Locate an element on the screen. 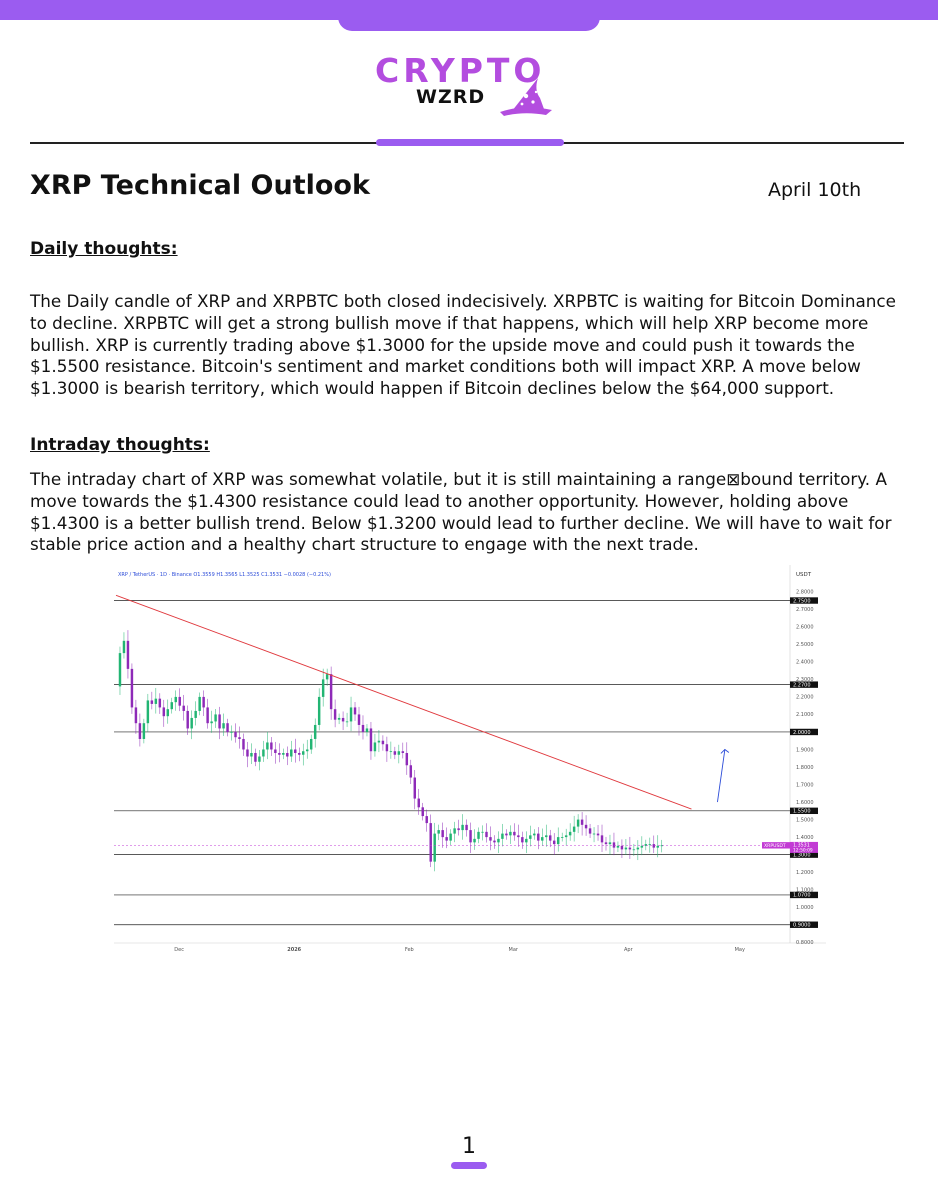 This screenshot has width=938, height=1200. y-tick-label: 2.8000 is located at coordinates (805, 593).